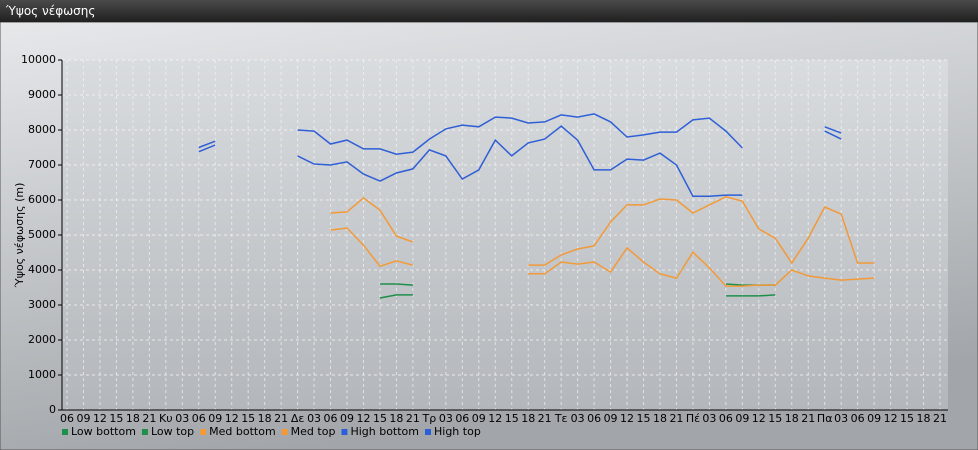 The image size is (978, 450). Describe the element at coordinates (42, 339) in the screenshot. I see `y-tick-label: 2000` at that location.